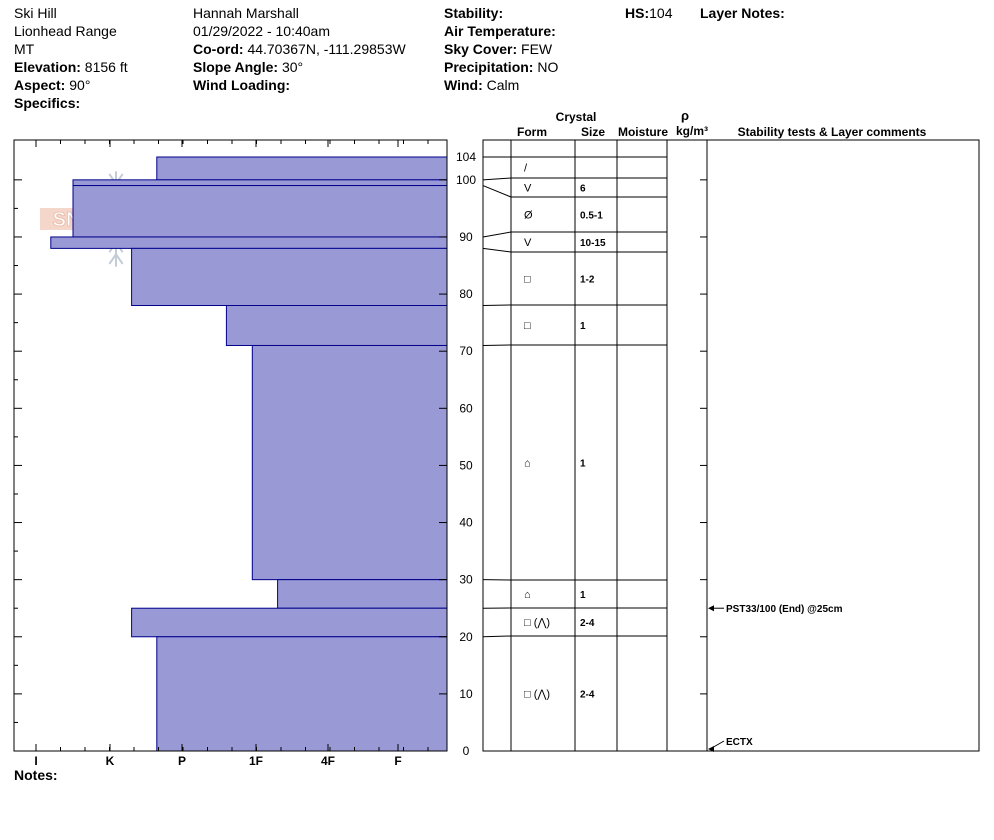 The image size is (994, 840). I want to click on coordinates: Co-ord: 44.70367N, -111.29853W, so click(299, 49).